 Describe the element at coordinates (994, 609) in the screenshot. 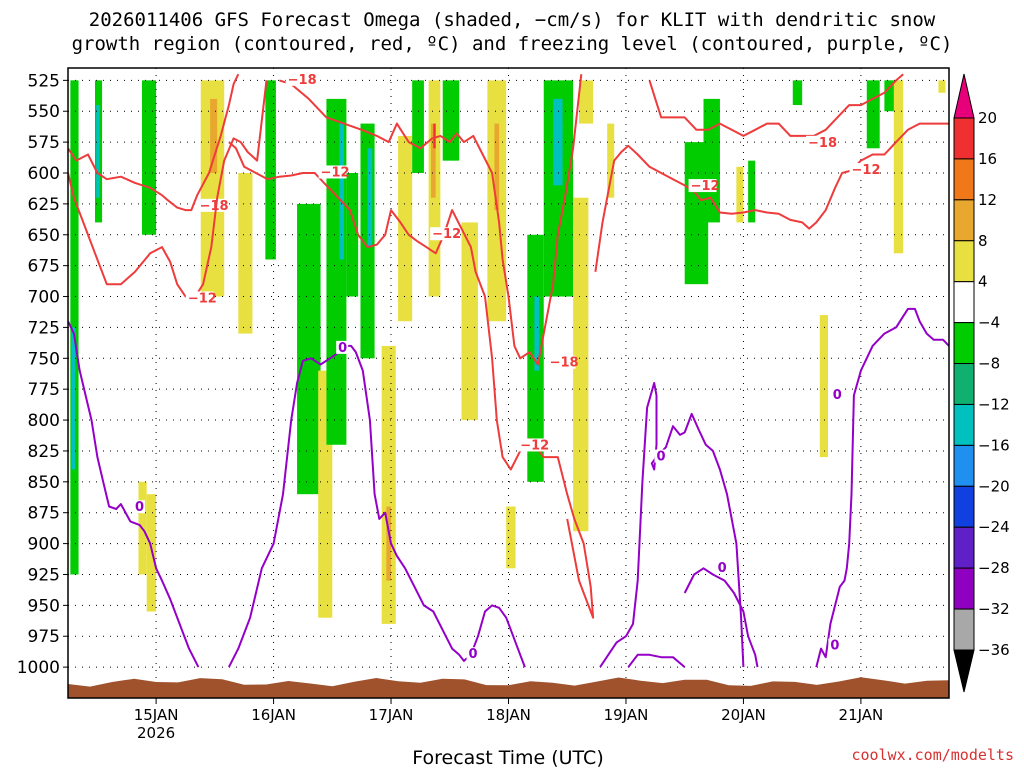

I see `colorbar-label-12: −32` at that location.